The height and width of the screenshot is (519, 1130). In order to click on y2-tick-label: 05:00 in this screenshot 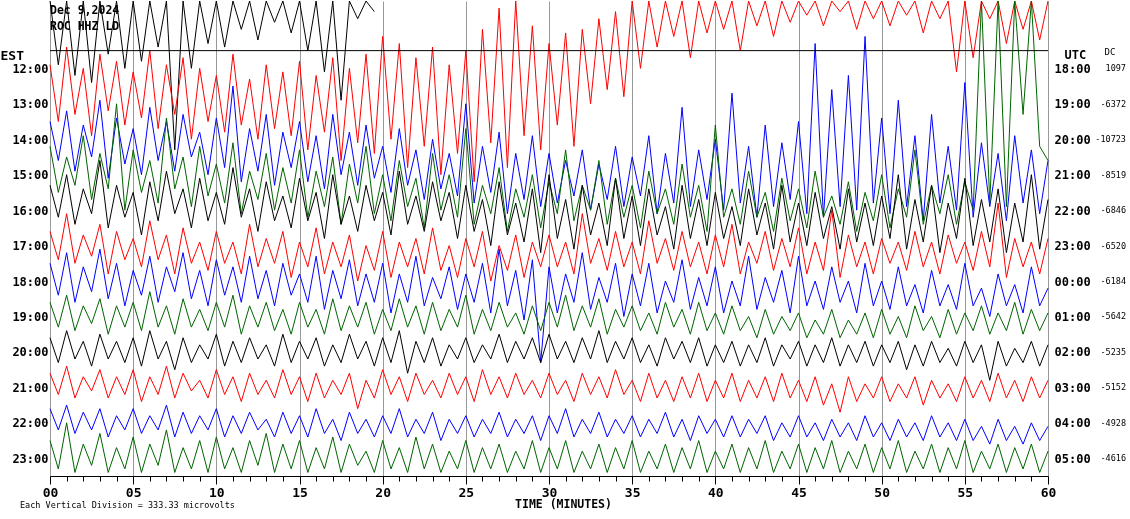, I will do `click(1072, 458)`.